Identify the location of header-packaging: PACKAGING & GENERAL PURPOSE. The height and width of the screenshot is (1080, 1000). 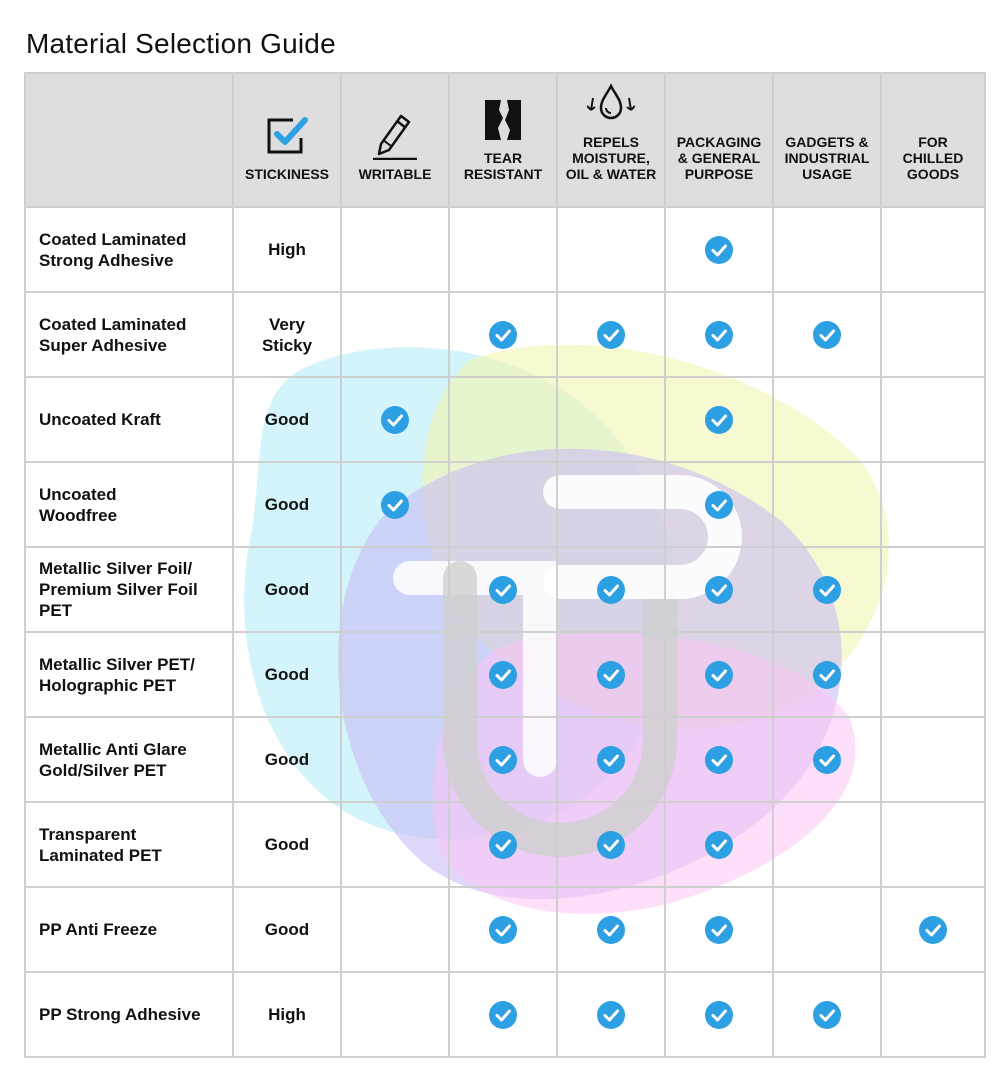
(719, 140).